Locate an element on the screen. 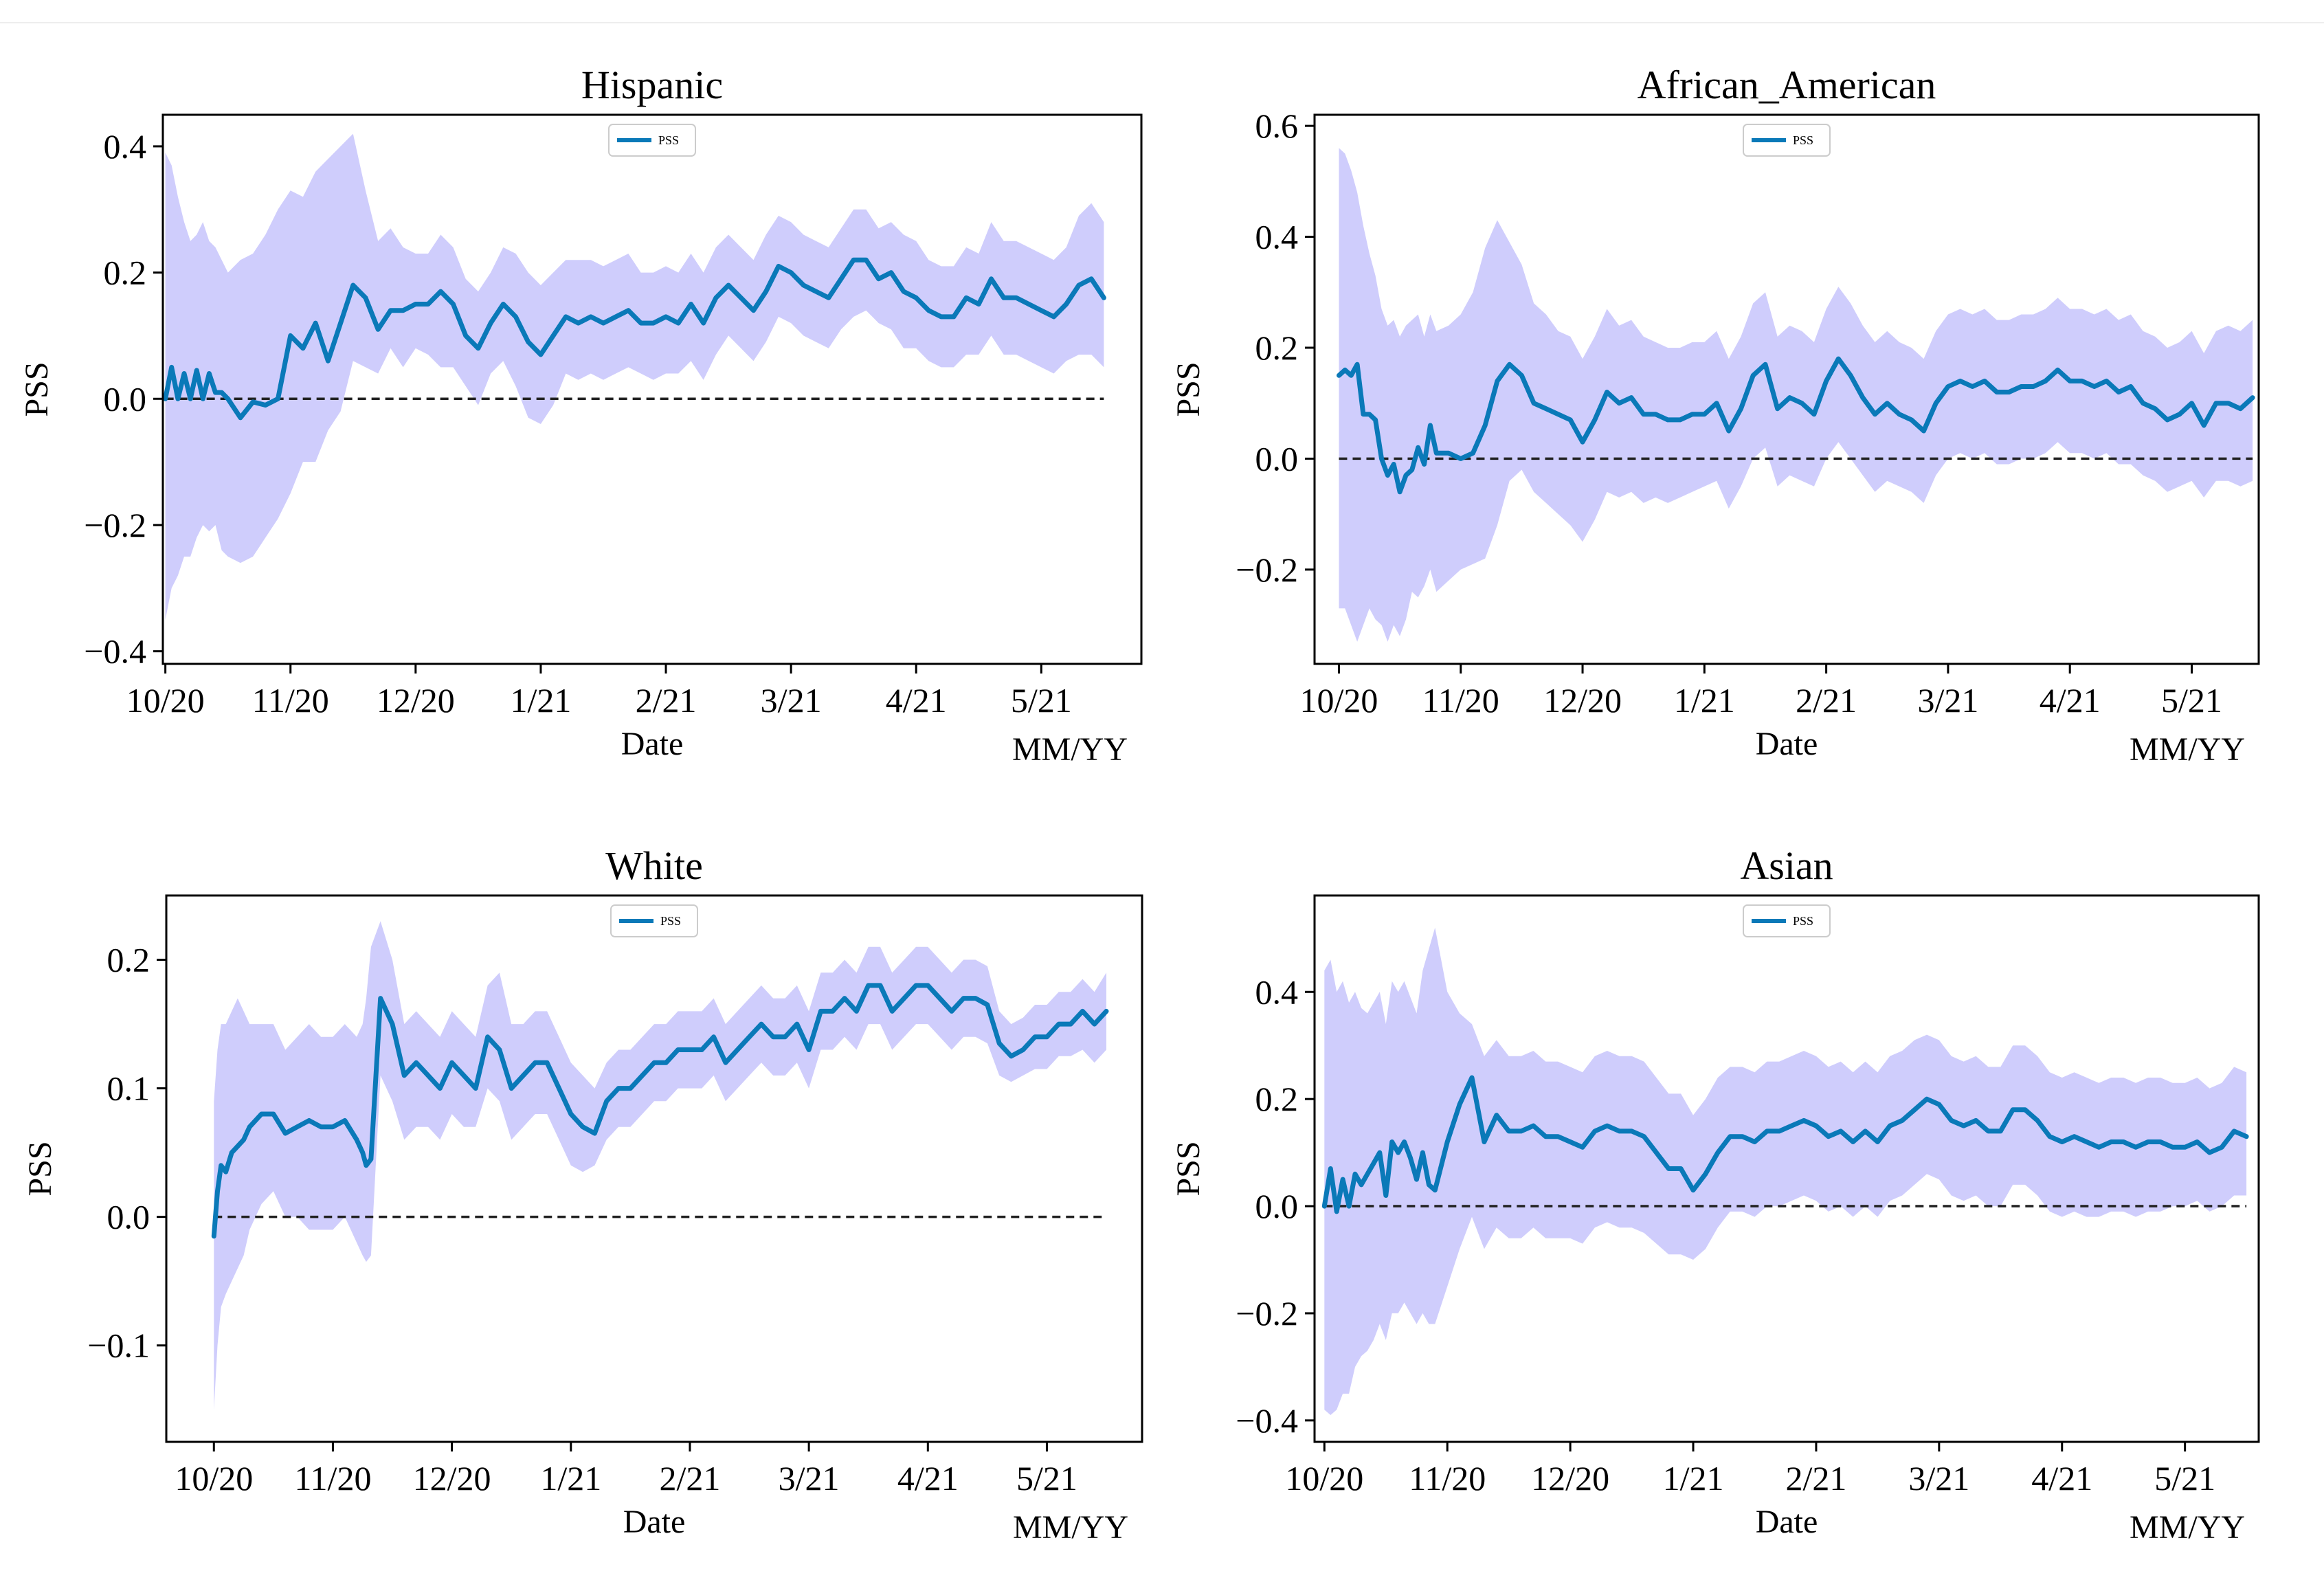  y-tick-label: −0.1 is located at coordinates (118, 1345).